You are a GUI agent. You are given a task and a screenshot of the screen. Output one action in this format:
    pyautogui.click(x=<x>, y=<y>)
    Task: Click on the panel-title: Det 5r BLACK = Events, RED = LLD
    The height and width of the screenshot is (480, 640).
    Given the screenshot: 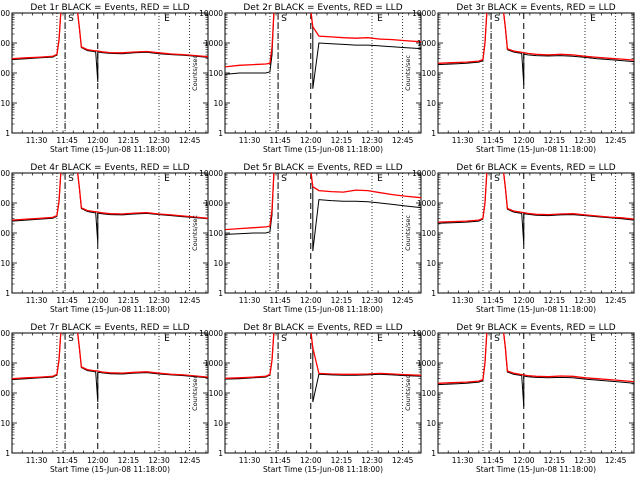 What is the action you would take?
    pyautogui.click(x=322, y=168)
    